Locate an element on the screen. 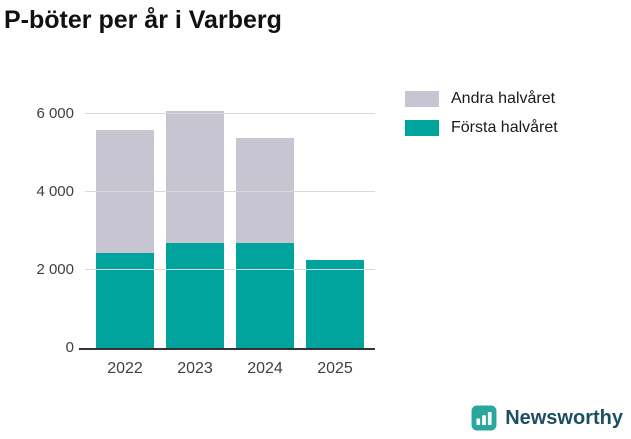  y-tick-label: 0 is located at coordinates (69, 347).